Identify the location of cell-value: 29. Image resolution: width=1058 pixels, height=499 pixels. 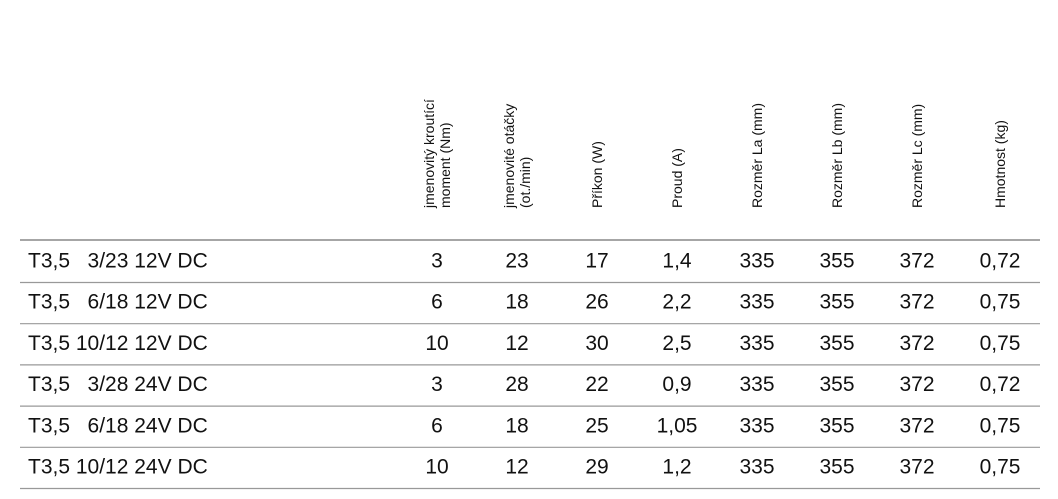
(596, 467).